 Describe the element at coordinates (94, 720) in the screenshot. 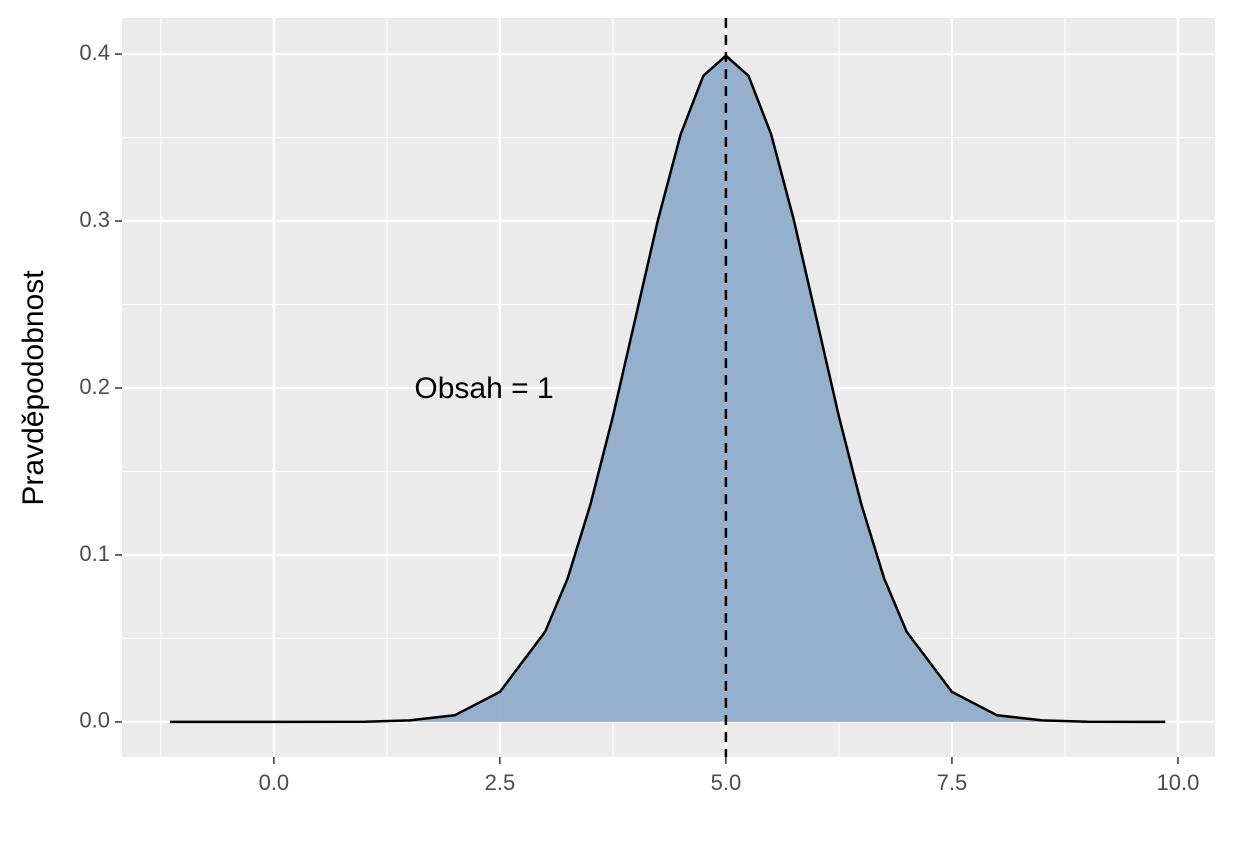

I see `y-tick-label: 0.0` at that location.